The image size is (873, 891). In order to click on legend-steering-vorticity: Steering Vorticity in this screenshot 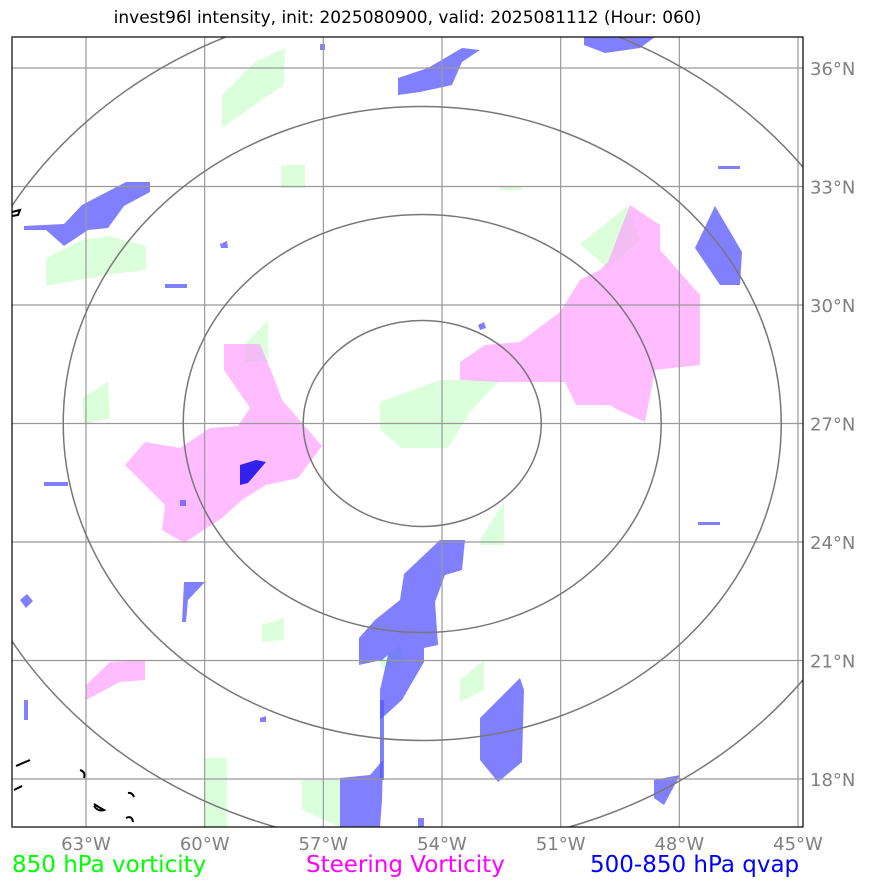, I will do `click(405, 865)`.